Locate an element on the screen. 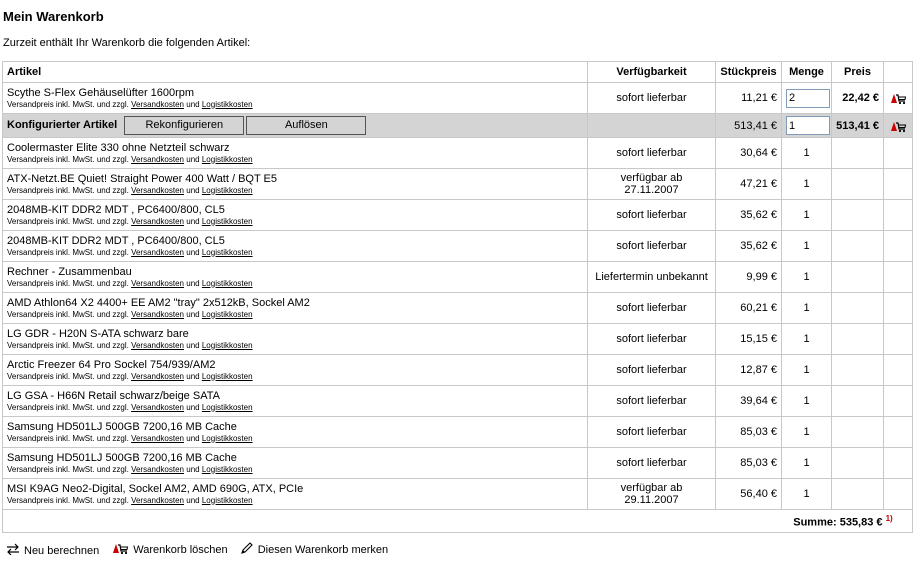 Image resolution: width=921 pixels, height=566 pixels. recalculate-icon is located at coordinates (15, 550).